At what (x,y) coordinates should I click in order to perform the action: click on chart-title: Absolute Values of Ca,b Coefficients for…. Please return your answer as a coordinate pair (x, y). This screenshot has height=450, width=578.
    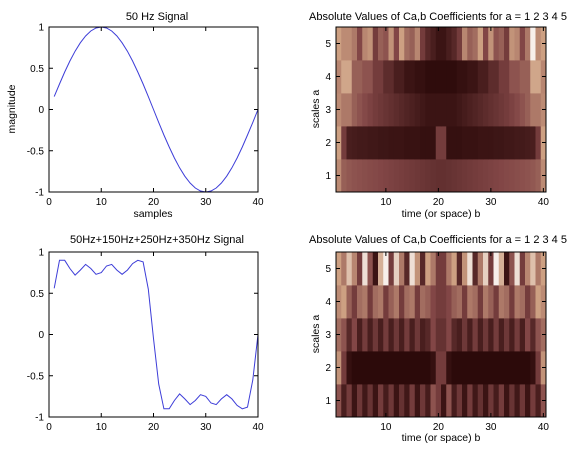
    Looking at the image, I should click on (438, 17).